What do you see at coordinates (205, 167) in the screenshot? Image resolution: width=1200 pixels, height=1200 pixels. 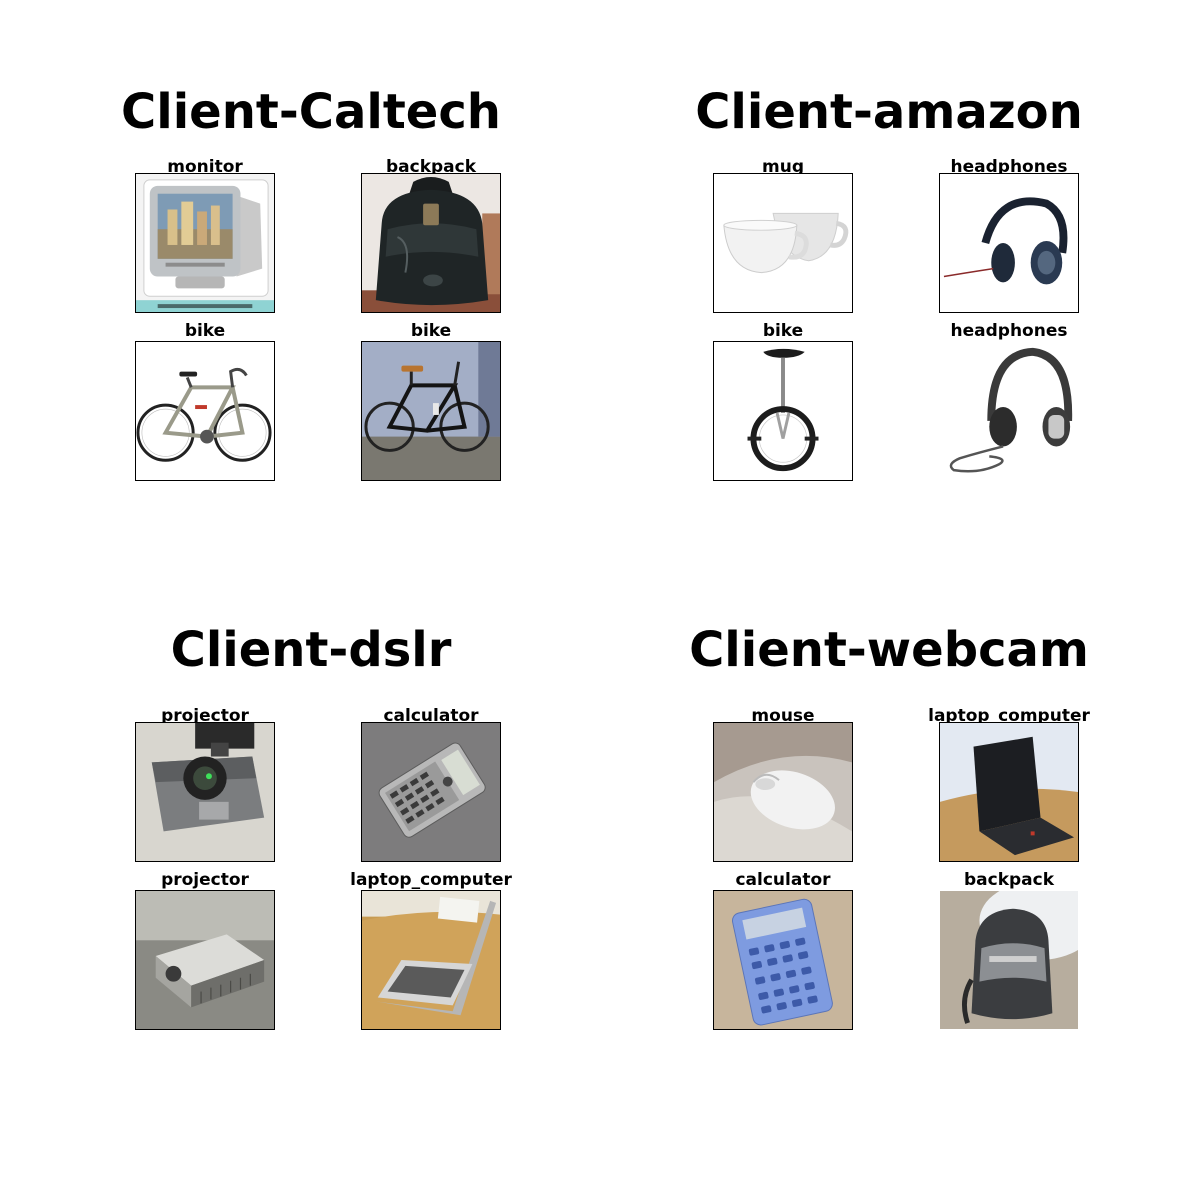 I see `image-label: monitor` at bounding box center [205, 167].